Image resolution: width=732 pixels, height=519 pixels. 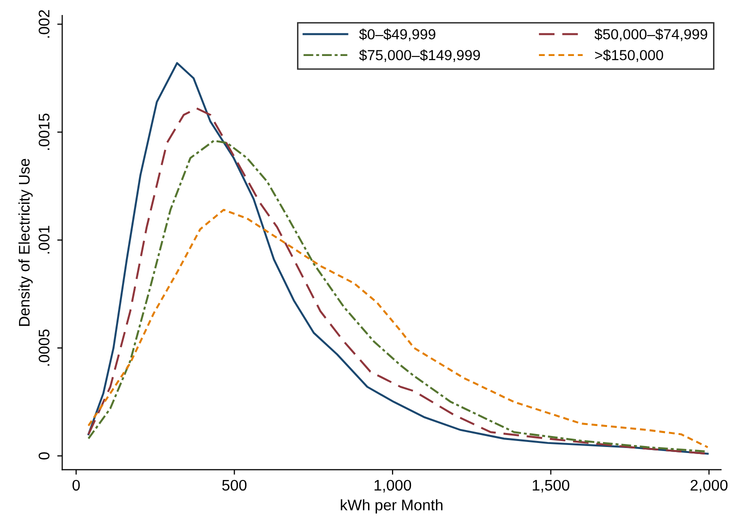 I want to click on x-tick-label: 1,000, so click(x=393, y=486).